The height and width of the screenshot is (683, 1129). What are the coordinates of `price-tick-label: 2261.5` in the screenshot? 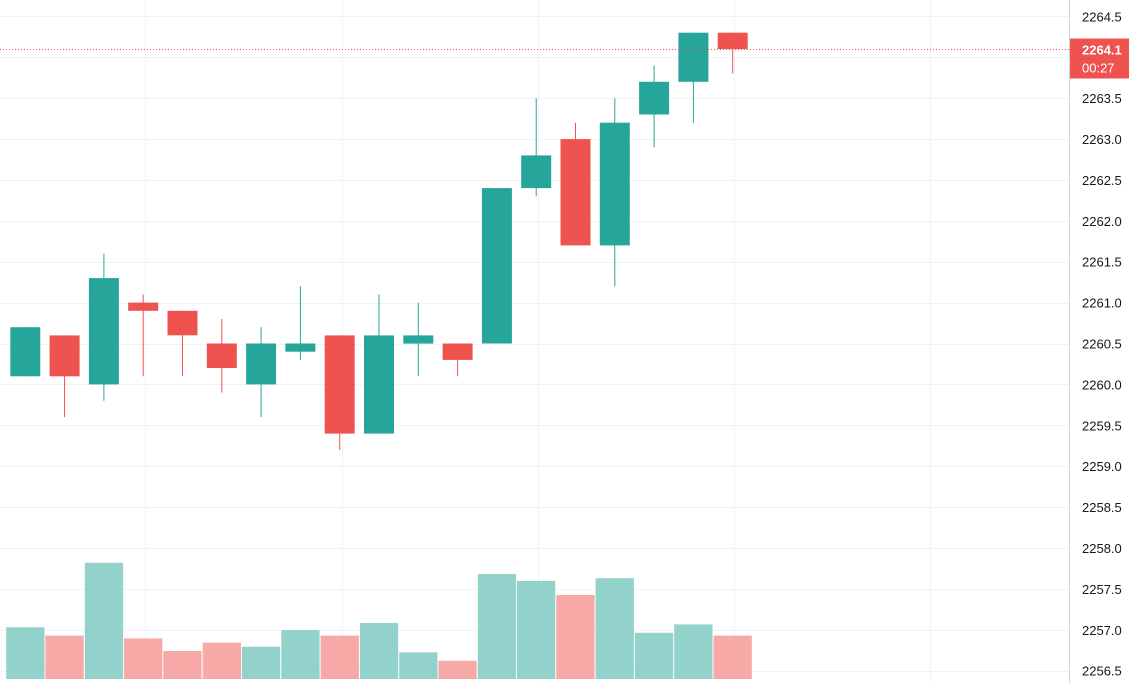 It's located at (1102, 262).